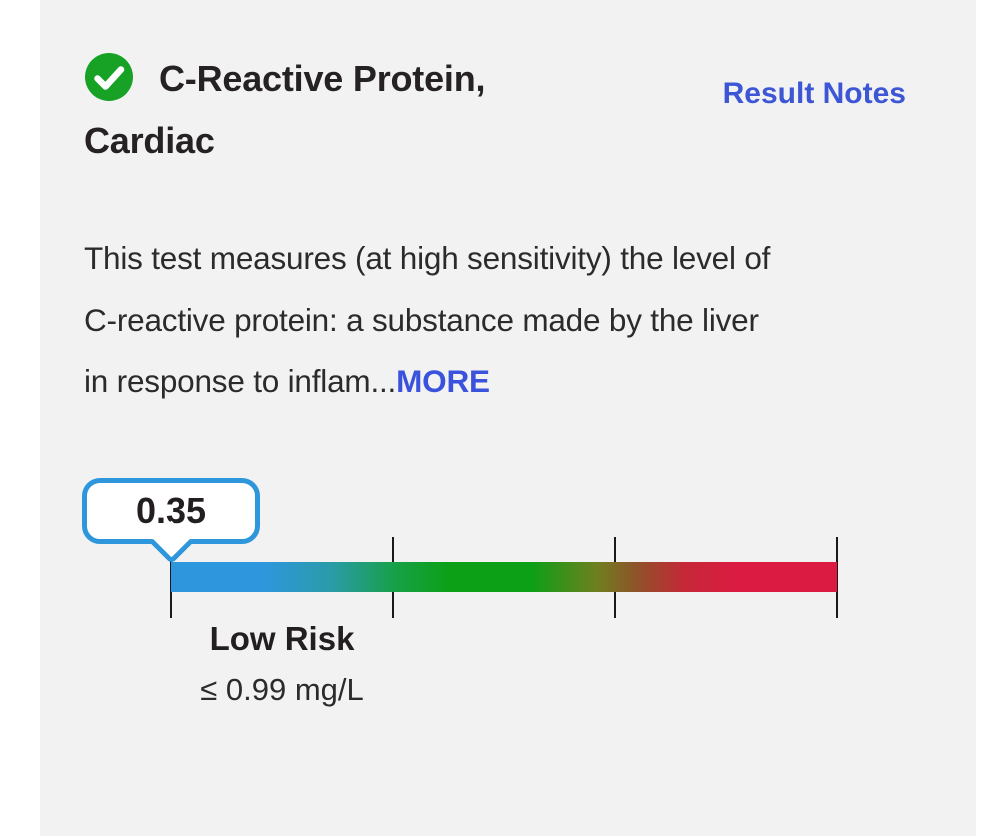 This screenshot has height=836, width=1008. What do you see at coordinates (109, 77) in the screenshot?
I see `check-circle-icon` at bounding box center [109, 77].